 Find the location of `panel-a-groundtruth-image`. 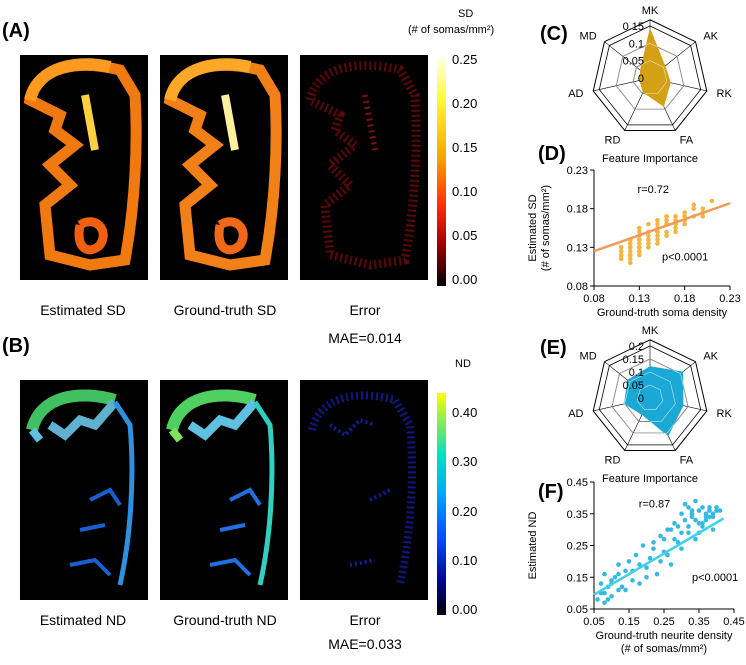

panel-a-groundtruth-image is located at coordinates (224, 167).